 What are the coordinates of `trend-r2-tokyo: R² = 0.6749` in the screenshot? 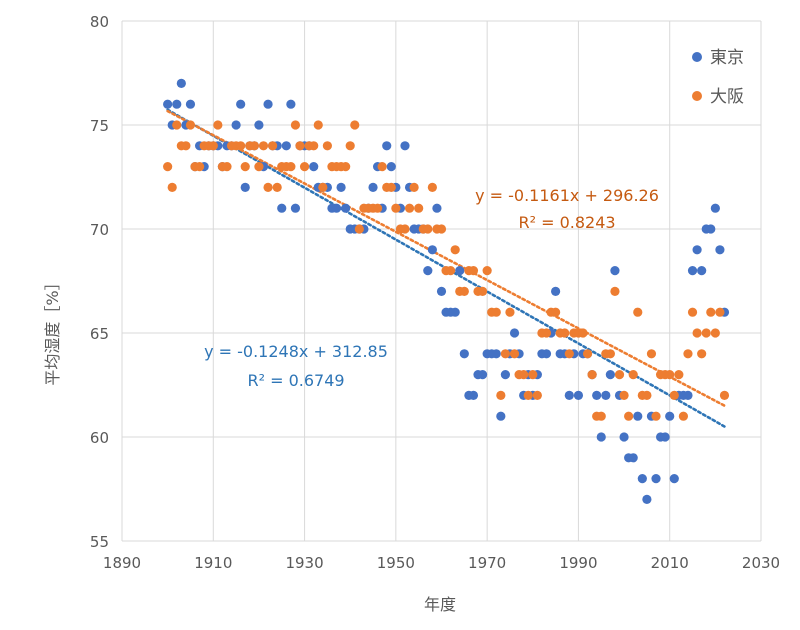 It's located at (295, 380).